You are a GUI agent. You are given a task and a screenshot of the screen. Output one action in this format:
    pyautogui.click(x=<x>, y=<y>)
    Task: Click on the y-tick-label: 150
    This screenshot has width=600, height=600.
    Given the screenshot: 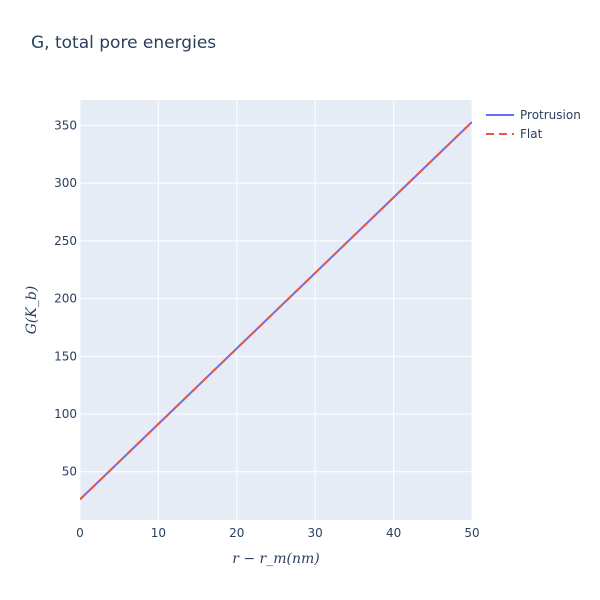 What is the action you would take?
    pyautogui.click(x=65, y=356)
    